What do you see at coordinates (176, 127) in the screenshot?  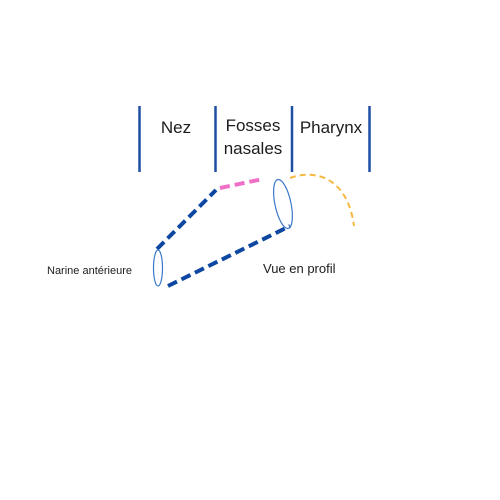 I see `section-label-nose: Nez` at bounding box center [176, 127].